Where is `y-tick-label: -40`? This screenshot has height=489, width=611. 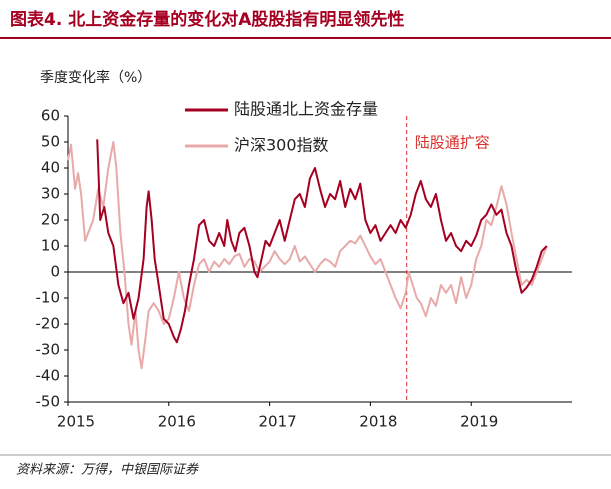
y-tick-label: -40 is located at coordinates (48, 376).